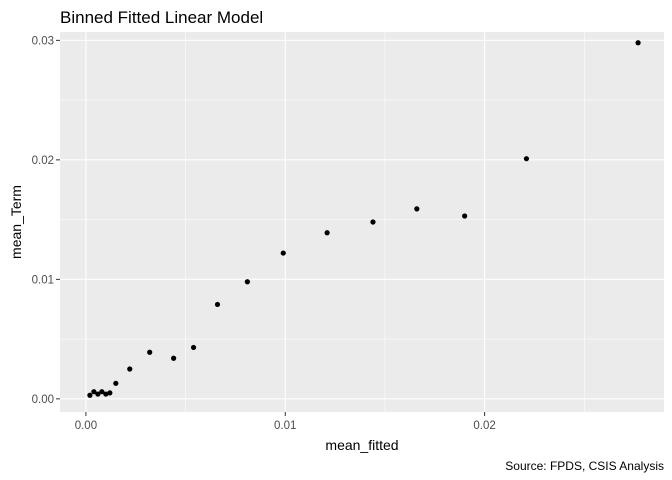 Image resolution: width=672 pixels, height=480 pixels. I want to click on y-axis-ticks: 0.00 0.01 0.02 0.03, so click(46, 220).